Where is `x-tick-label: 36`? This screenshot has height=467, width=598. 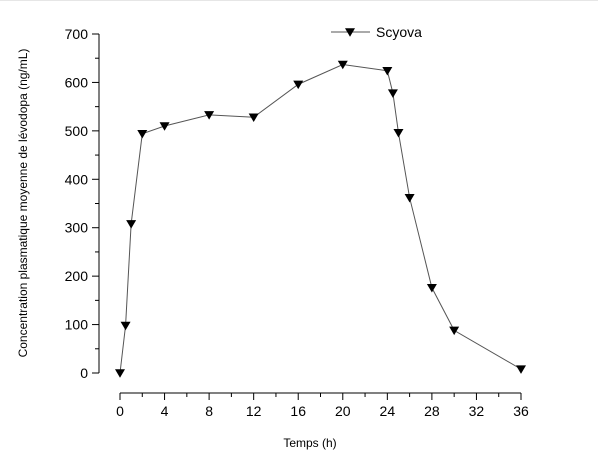 x-tick-label: 36 is located at coordinates (521, 411).